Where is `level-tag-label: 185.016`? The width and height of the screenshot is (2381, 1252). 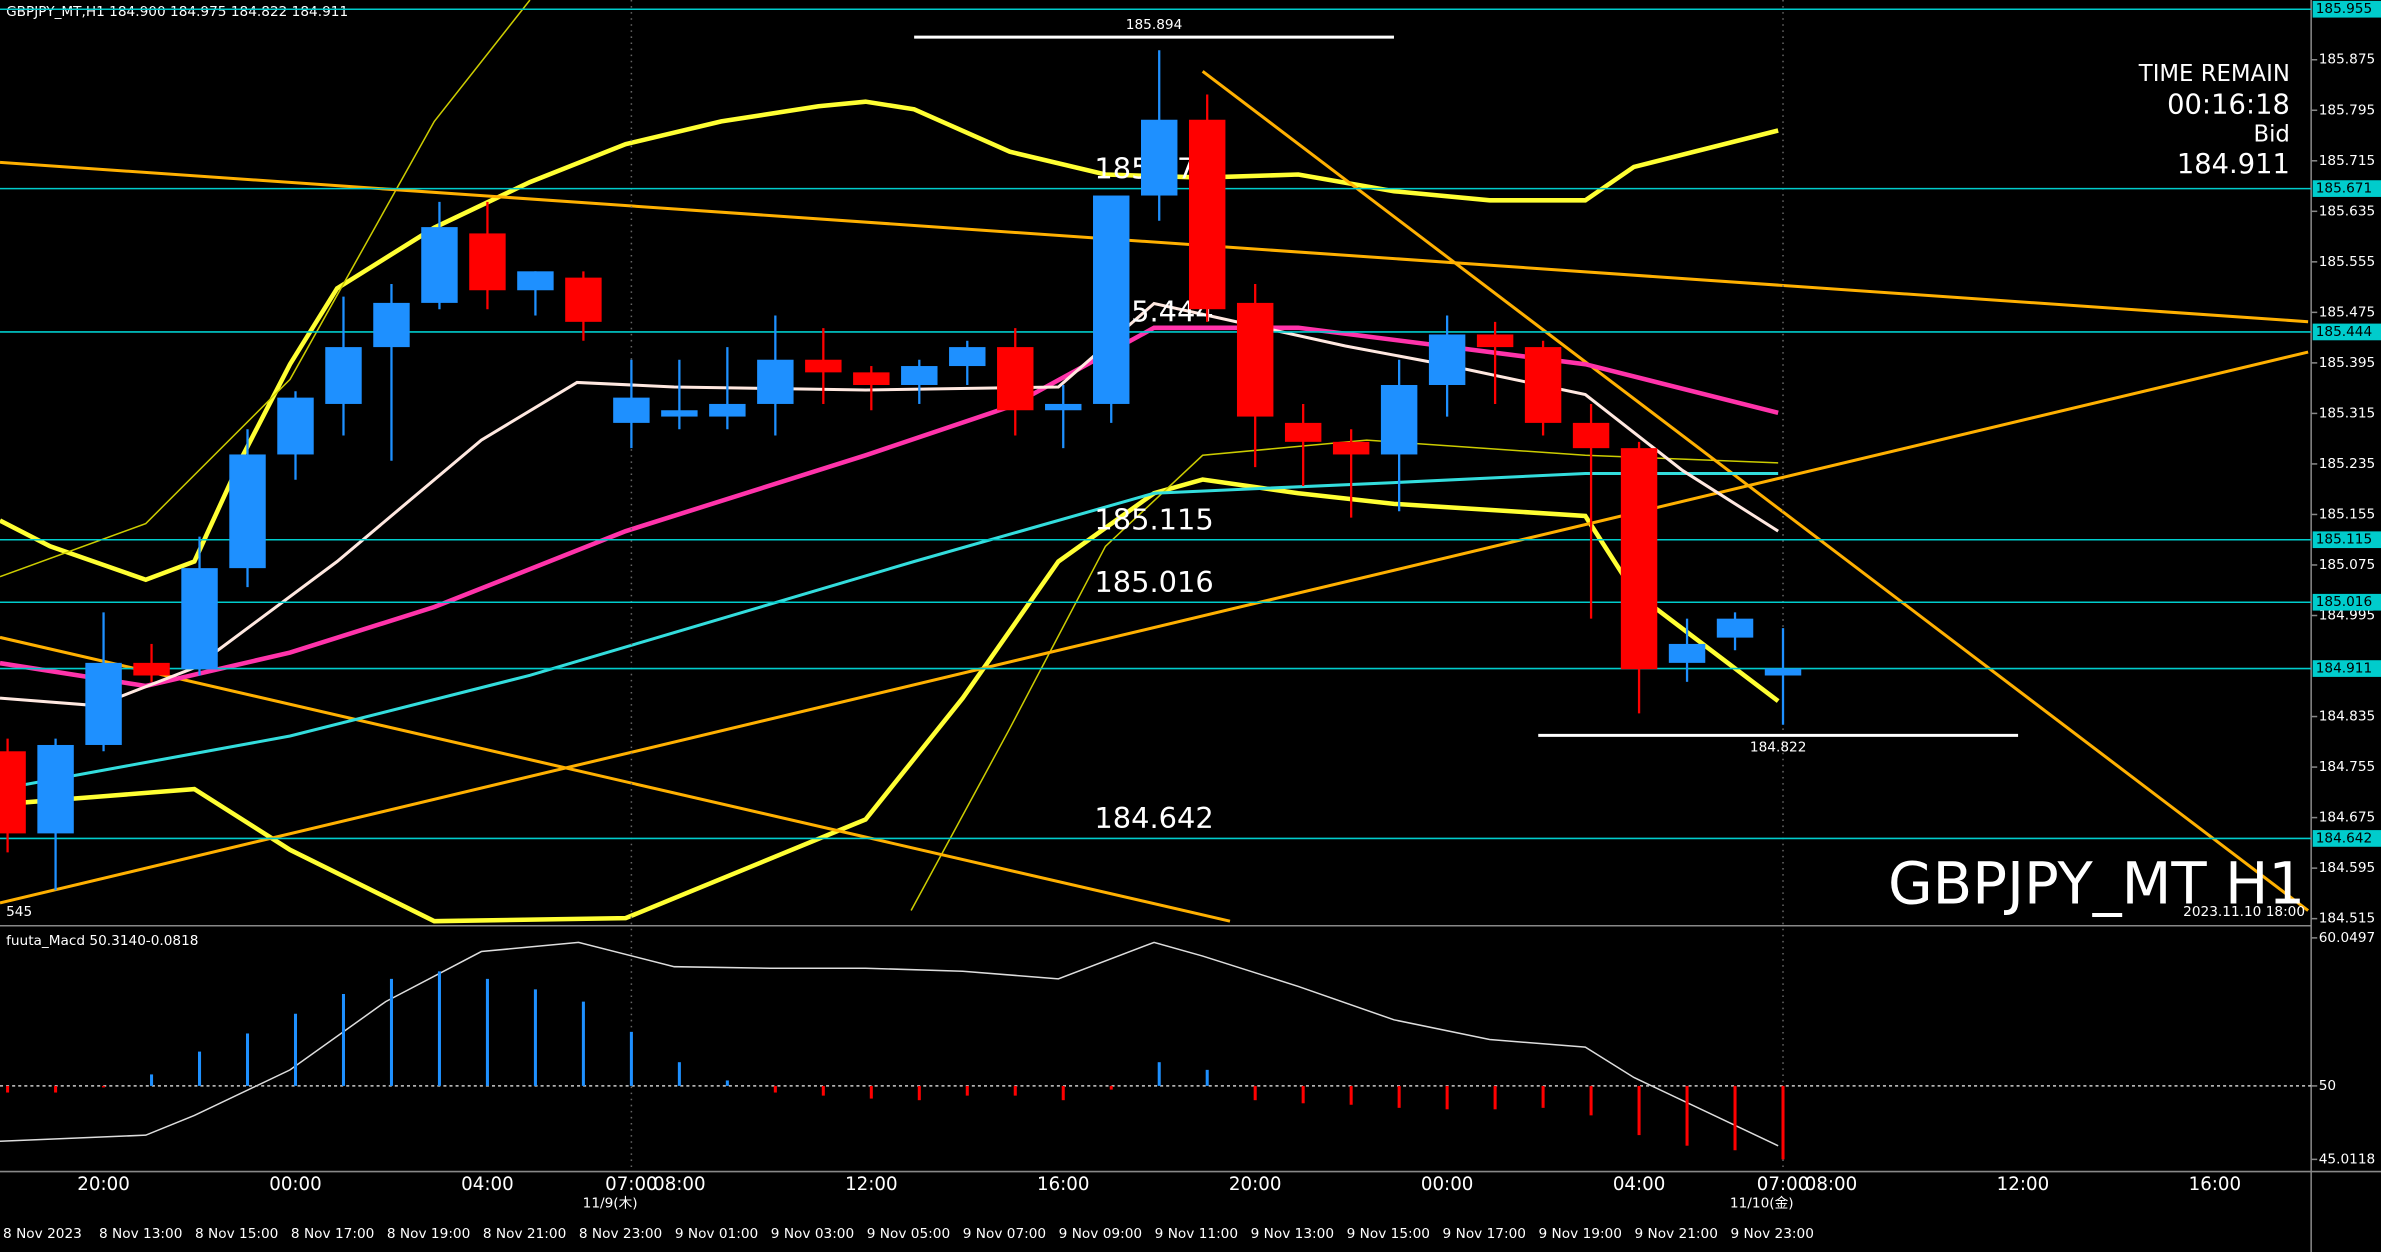
level-tag-label: 185.016 is located at coordinates (2344, 602).